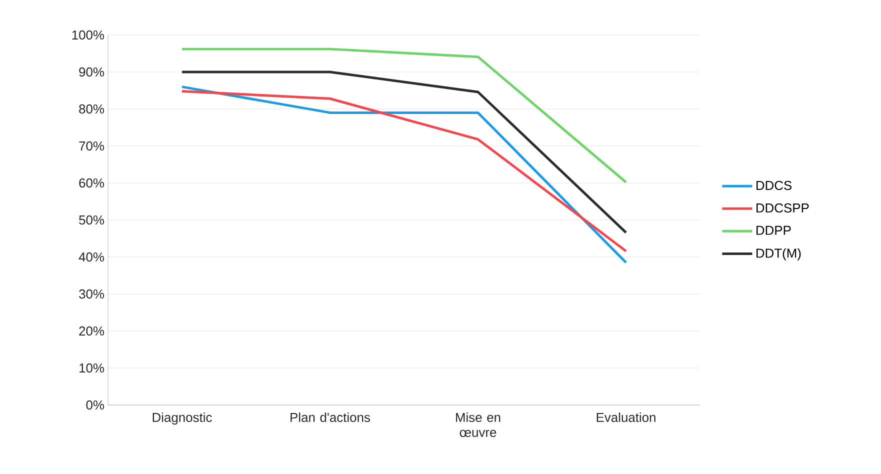 Image resolution: width=881 pixels, height=474 pixels. What do you see at coordinates (626, 417) in the screenshot?
I see `x-tick-label: Evaluation` at bounding box center [626, 417].